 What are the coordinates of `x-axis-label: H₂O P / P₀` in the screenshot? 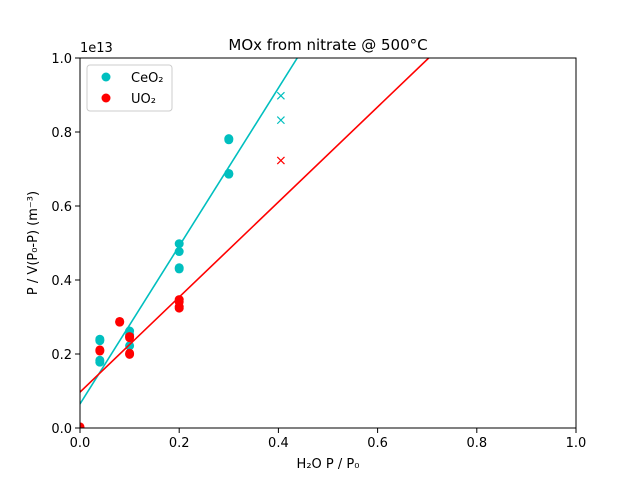 It's located at (328, 464).